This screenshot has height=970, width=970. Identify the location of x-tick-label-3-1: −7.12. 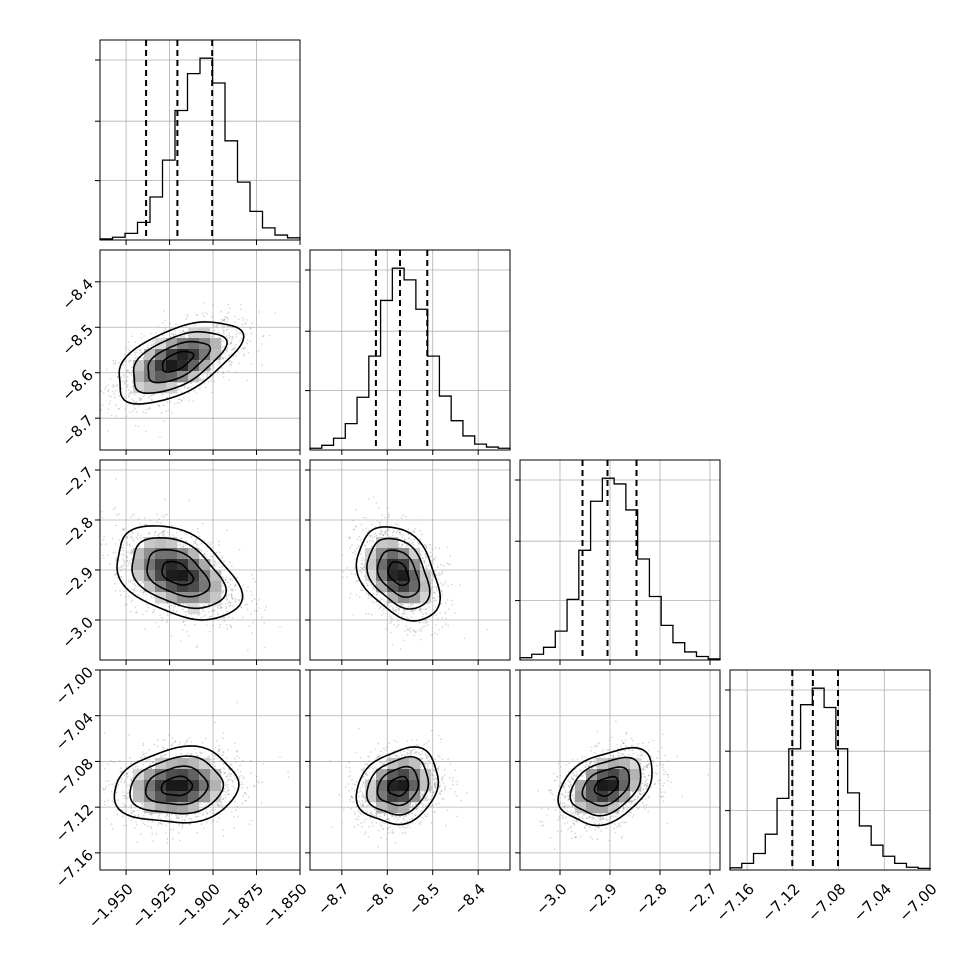
(780, 902).